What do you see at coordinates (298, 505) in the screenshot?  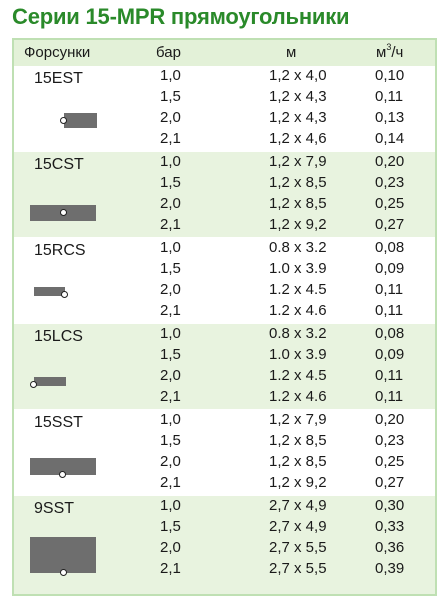 I see `distance-value: 2,7 x 4,9` at bounding box center [298, 505].